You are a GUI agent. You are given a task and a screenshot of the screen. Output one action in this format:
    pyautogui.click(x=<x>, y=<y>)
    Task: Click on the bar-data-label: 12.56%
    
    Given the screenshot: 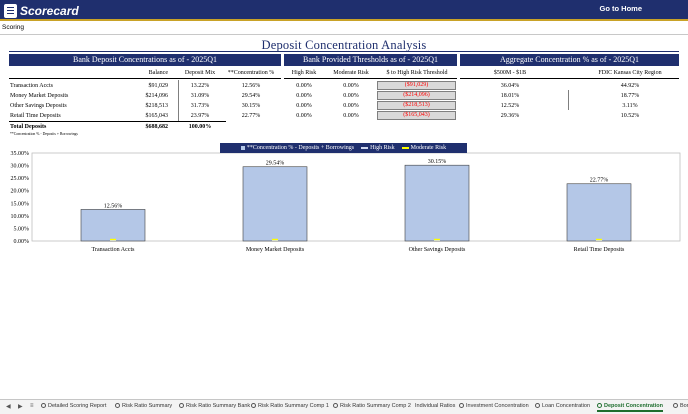 What is the action you would take?
    pyautogui.click(x=113, y=206)
    